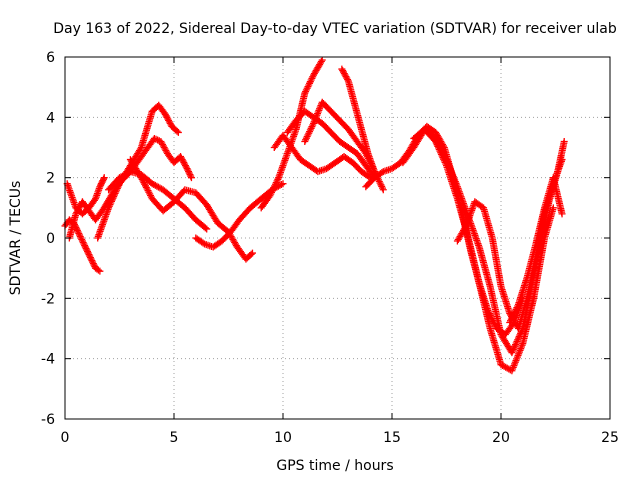  Describe the element at coordinates (610, 438) in the screenshot. I see `x-tick-label: 25` at that location.